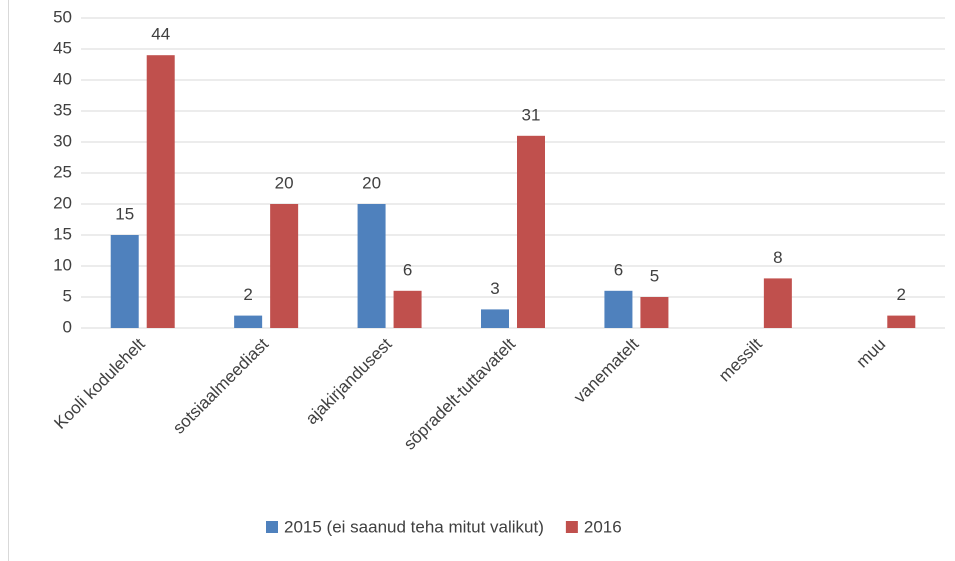  What do you see at coordinates (220, 385) in the screenshot?
I see `x-tick-label: sotsiaalmeediast` at bounding box center [220, 385].